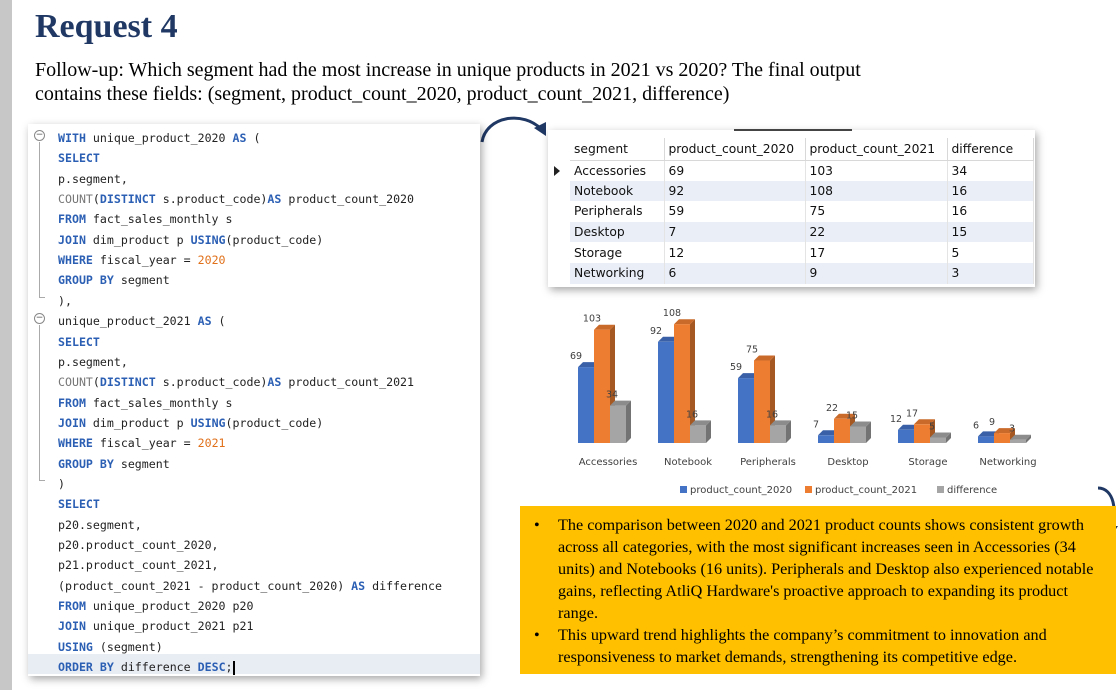  I want to click on result-row: Peripherals 59 75 16, so click(802, 211).